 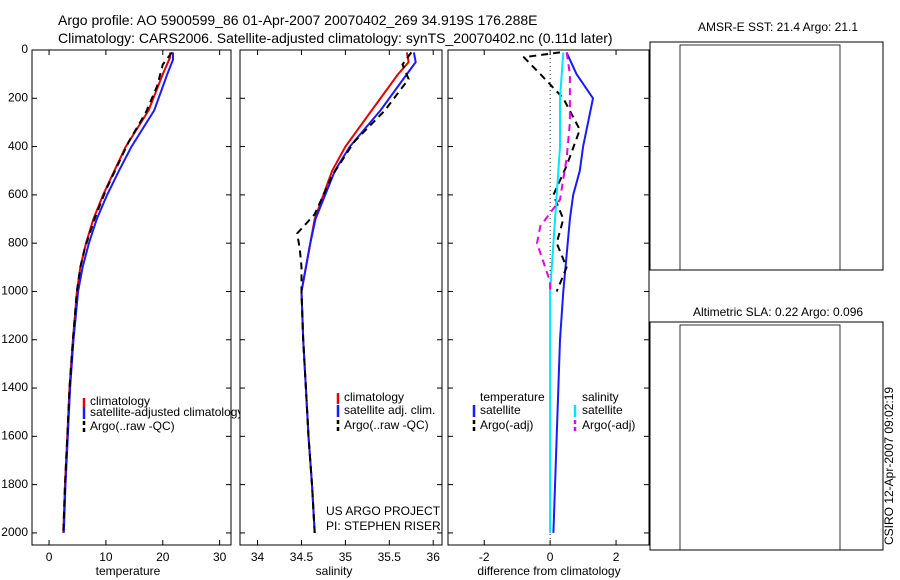 What do you see at coordinates (14, 484) in the screenshot?
I see `y-tick-label: 1800` at bounding box center [14, 484].